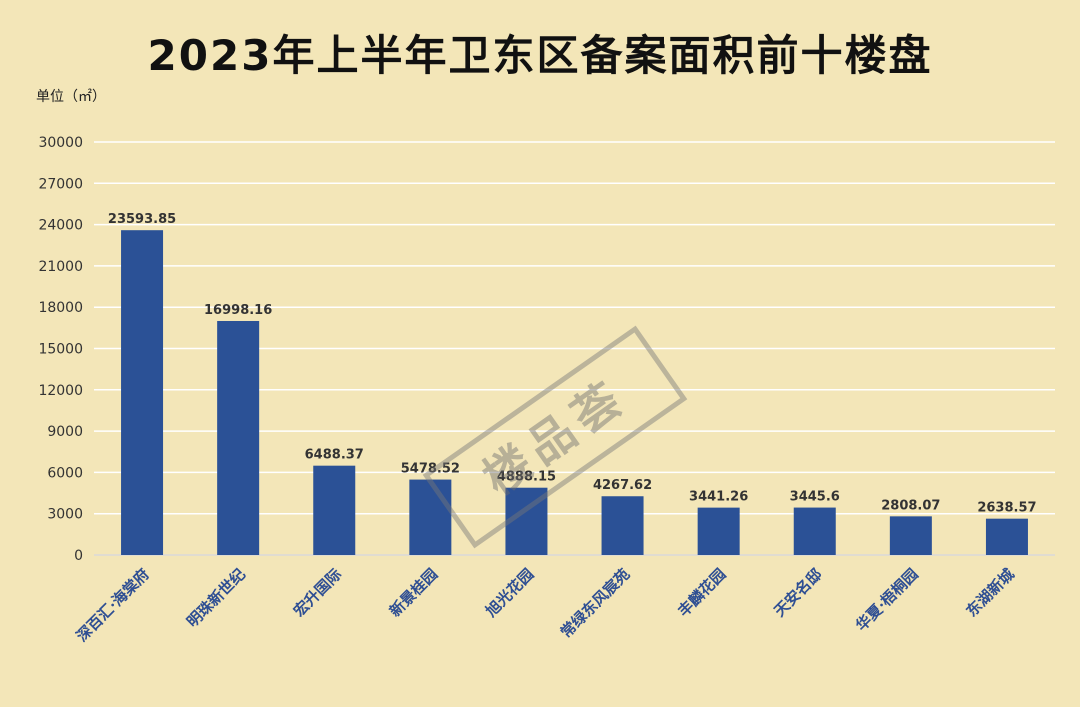 The image size is (1080, 707). What do you see at coordinates (60, 391) in the screenshot?
I see `y-tick-label: 12000` at bounding box center [60, 391].